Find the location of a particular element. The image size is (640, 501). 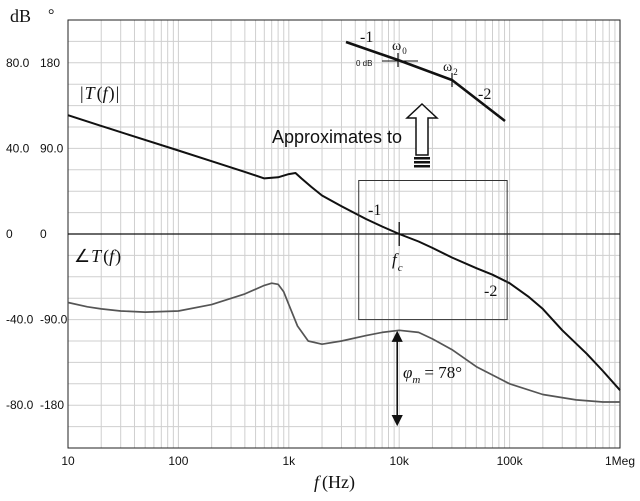

up-arrow-icon is located at coordinates (422, 135).